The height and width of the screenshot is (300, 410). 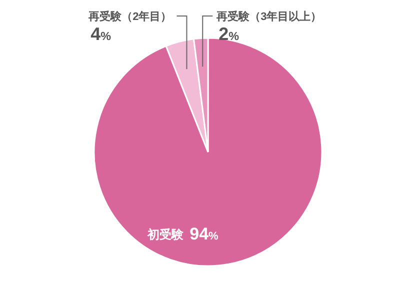 What do you see at coordinates (101, 34) in the screenshot?
I see `data-label: 4%` at bounding box center [101, 34].